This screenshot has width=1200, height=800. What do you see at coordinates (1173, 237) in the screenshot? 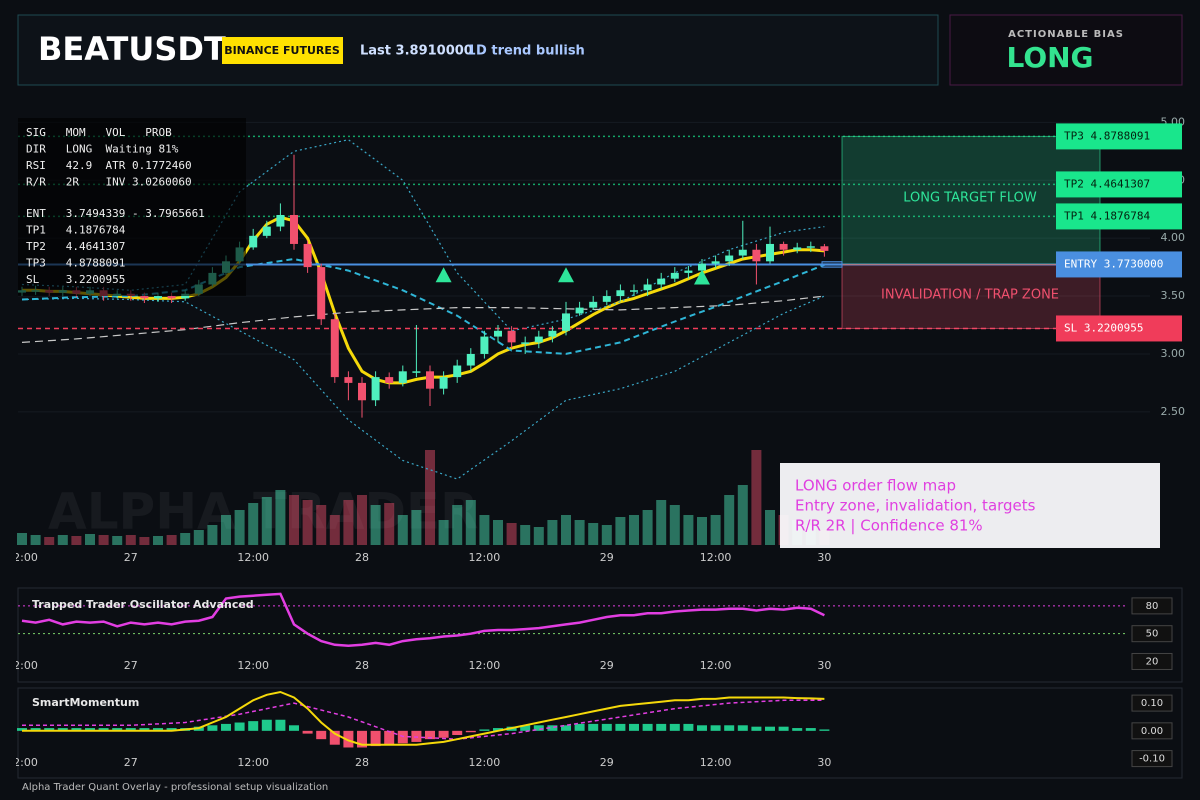
I see `y-tick-label: 4.00` at bounding box center [1173, 237].